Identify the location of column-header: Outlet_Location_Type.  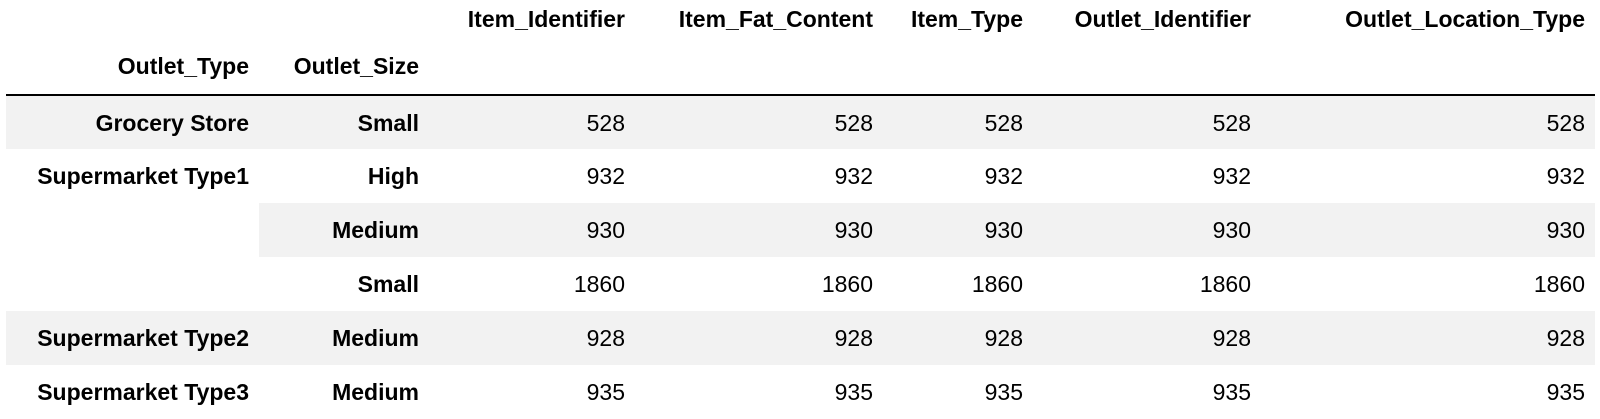
(1465, 19).